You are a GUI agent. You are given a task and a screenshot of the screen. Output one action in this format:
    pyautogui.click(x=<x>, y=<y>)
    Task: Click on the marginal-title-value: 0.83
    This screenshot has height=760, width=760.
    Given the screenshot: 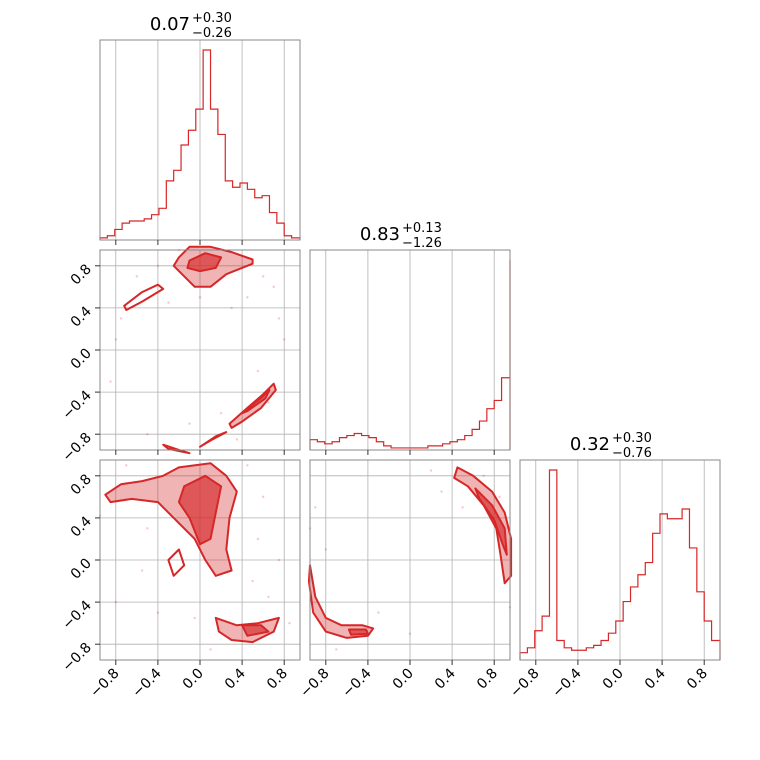 What is the action you would take?
    pyautogui.click(x=380, y=234)
    